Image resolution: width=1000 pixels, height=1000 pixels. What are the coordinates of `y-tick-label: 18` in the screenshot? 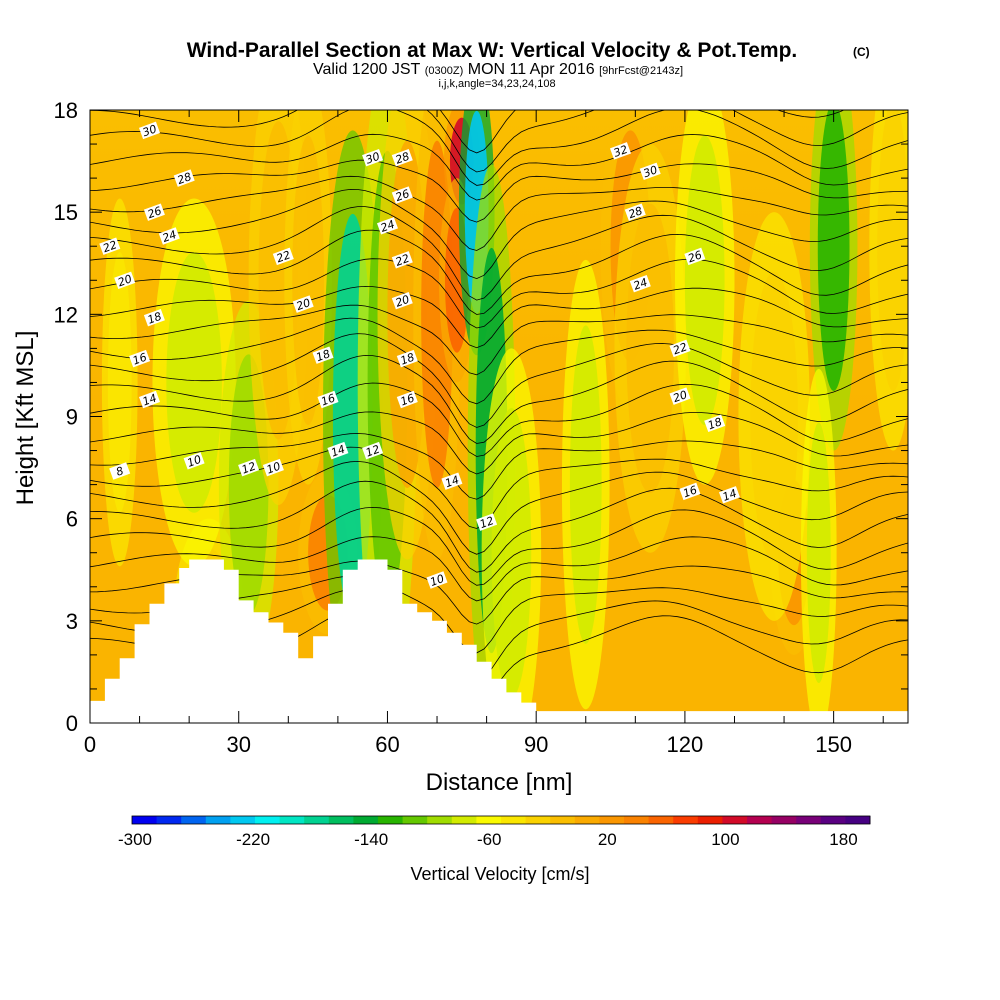 It's located at (66, 110).